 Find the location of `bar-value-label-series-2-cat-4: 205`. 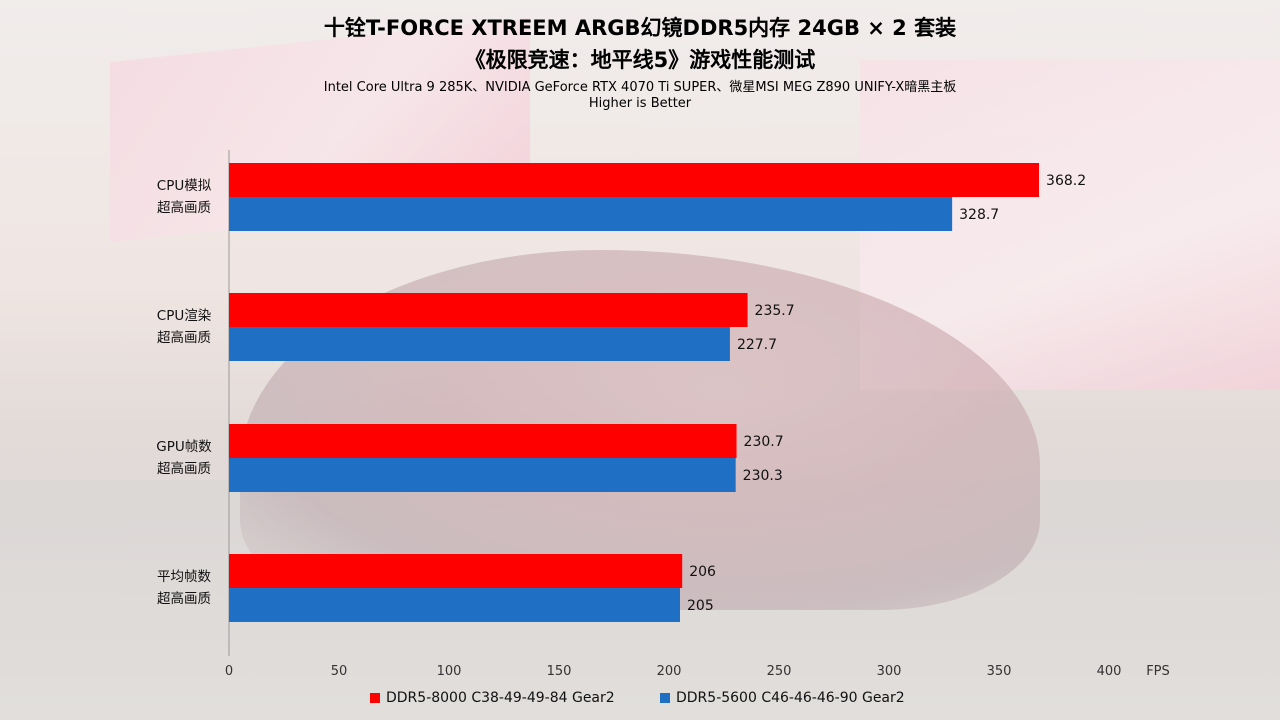

bar-value-label-series-2-cat-4: 205 is located at coordinates (700, 606).